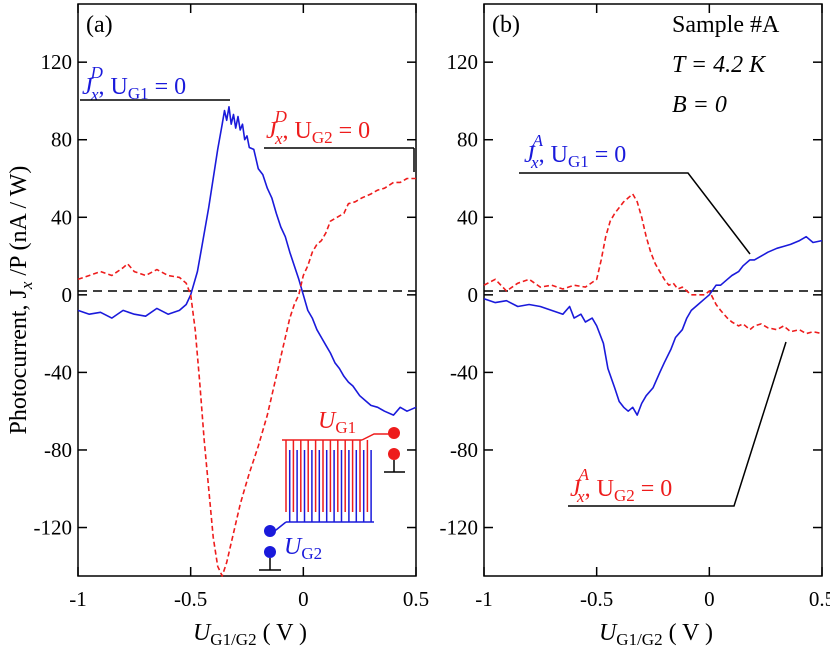  Describe the element at coordinates (328, 481) in the screenshot. I see `inset-fingers` at that location.